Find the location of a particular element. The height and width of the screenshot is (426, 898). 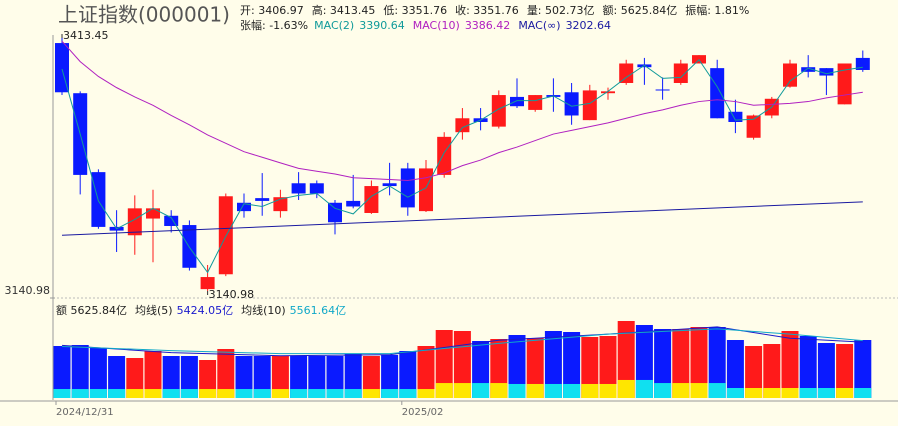

legend-name: MAC(10) is located at coordinates (436, 25).